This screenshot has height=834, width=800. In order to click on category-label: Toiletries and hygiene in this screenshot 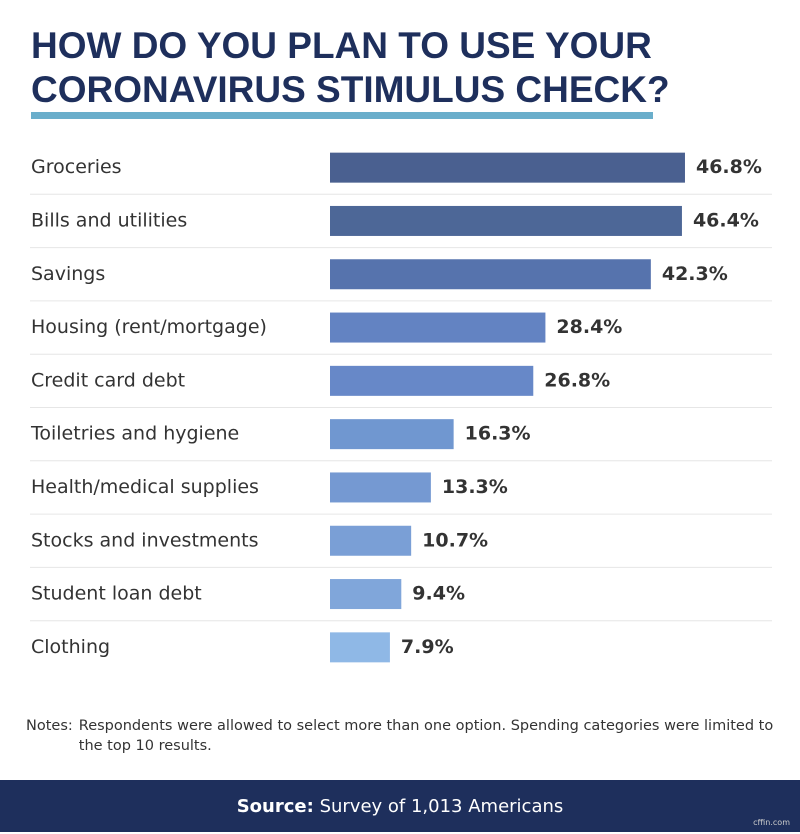, I will do `click(134, 434)`.